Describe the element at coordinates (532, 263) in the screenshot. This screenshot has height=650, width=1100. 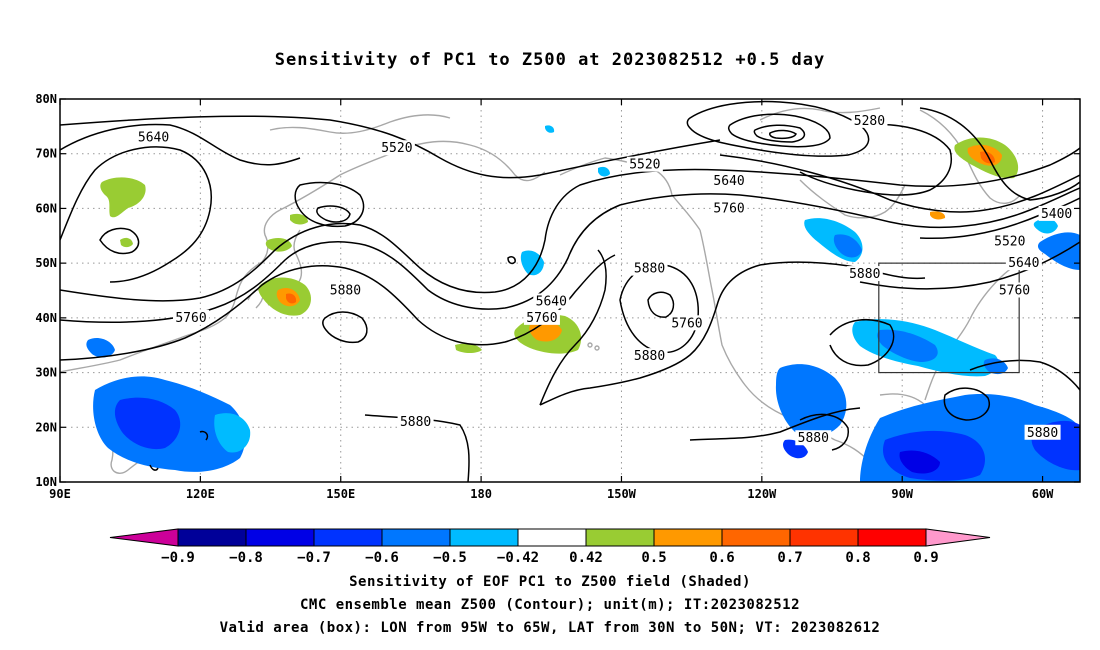
I see `shade-neg-ne-pacific` at that location.